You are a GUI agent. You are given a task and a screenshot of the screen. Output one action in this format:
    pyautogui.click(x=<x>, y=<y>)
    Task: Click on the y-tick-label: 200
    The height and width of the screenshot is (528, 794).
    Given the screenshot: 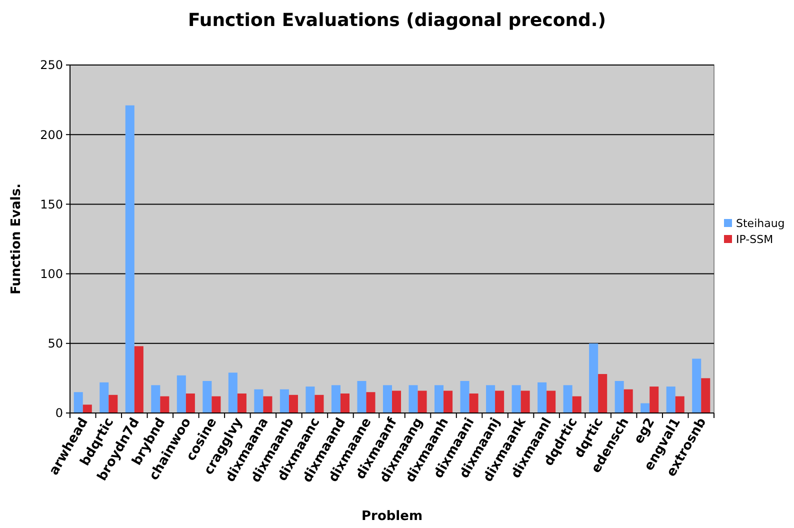 What is the action you would take?
    pyautogui.click(x=51, y=135)
    